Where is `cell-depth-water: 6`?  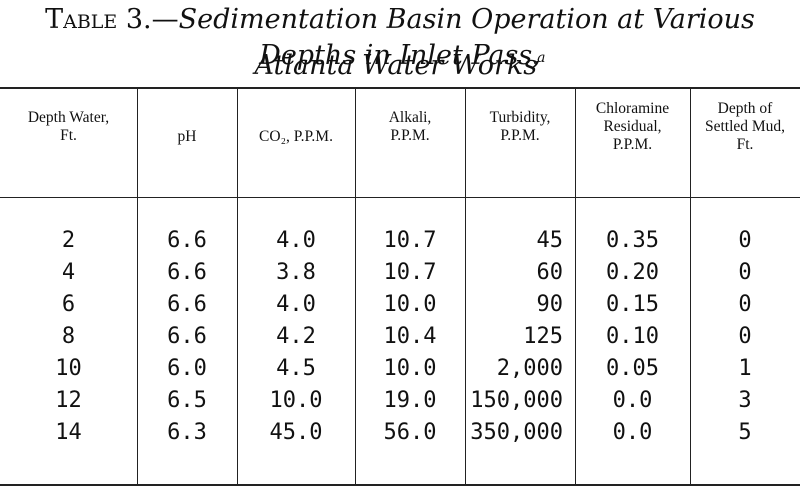 cell-depth-water: 6 is located at coordinates (68, 304).